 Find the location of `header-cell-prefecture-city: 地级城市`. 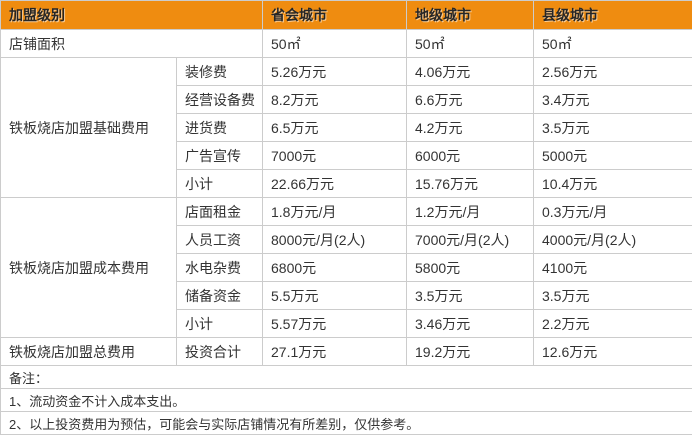

header-cell-prefecture-city: 地级城市 is located at coordinates (470, 15).